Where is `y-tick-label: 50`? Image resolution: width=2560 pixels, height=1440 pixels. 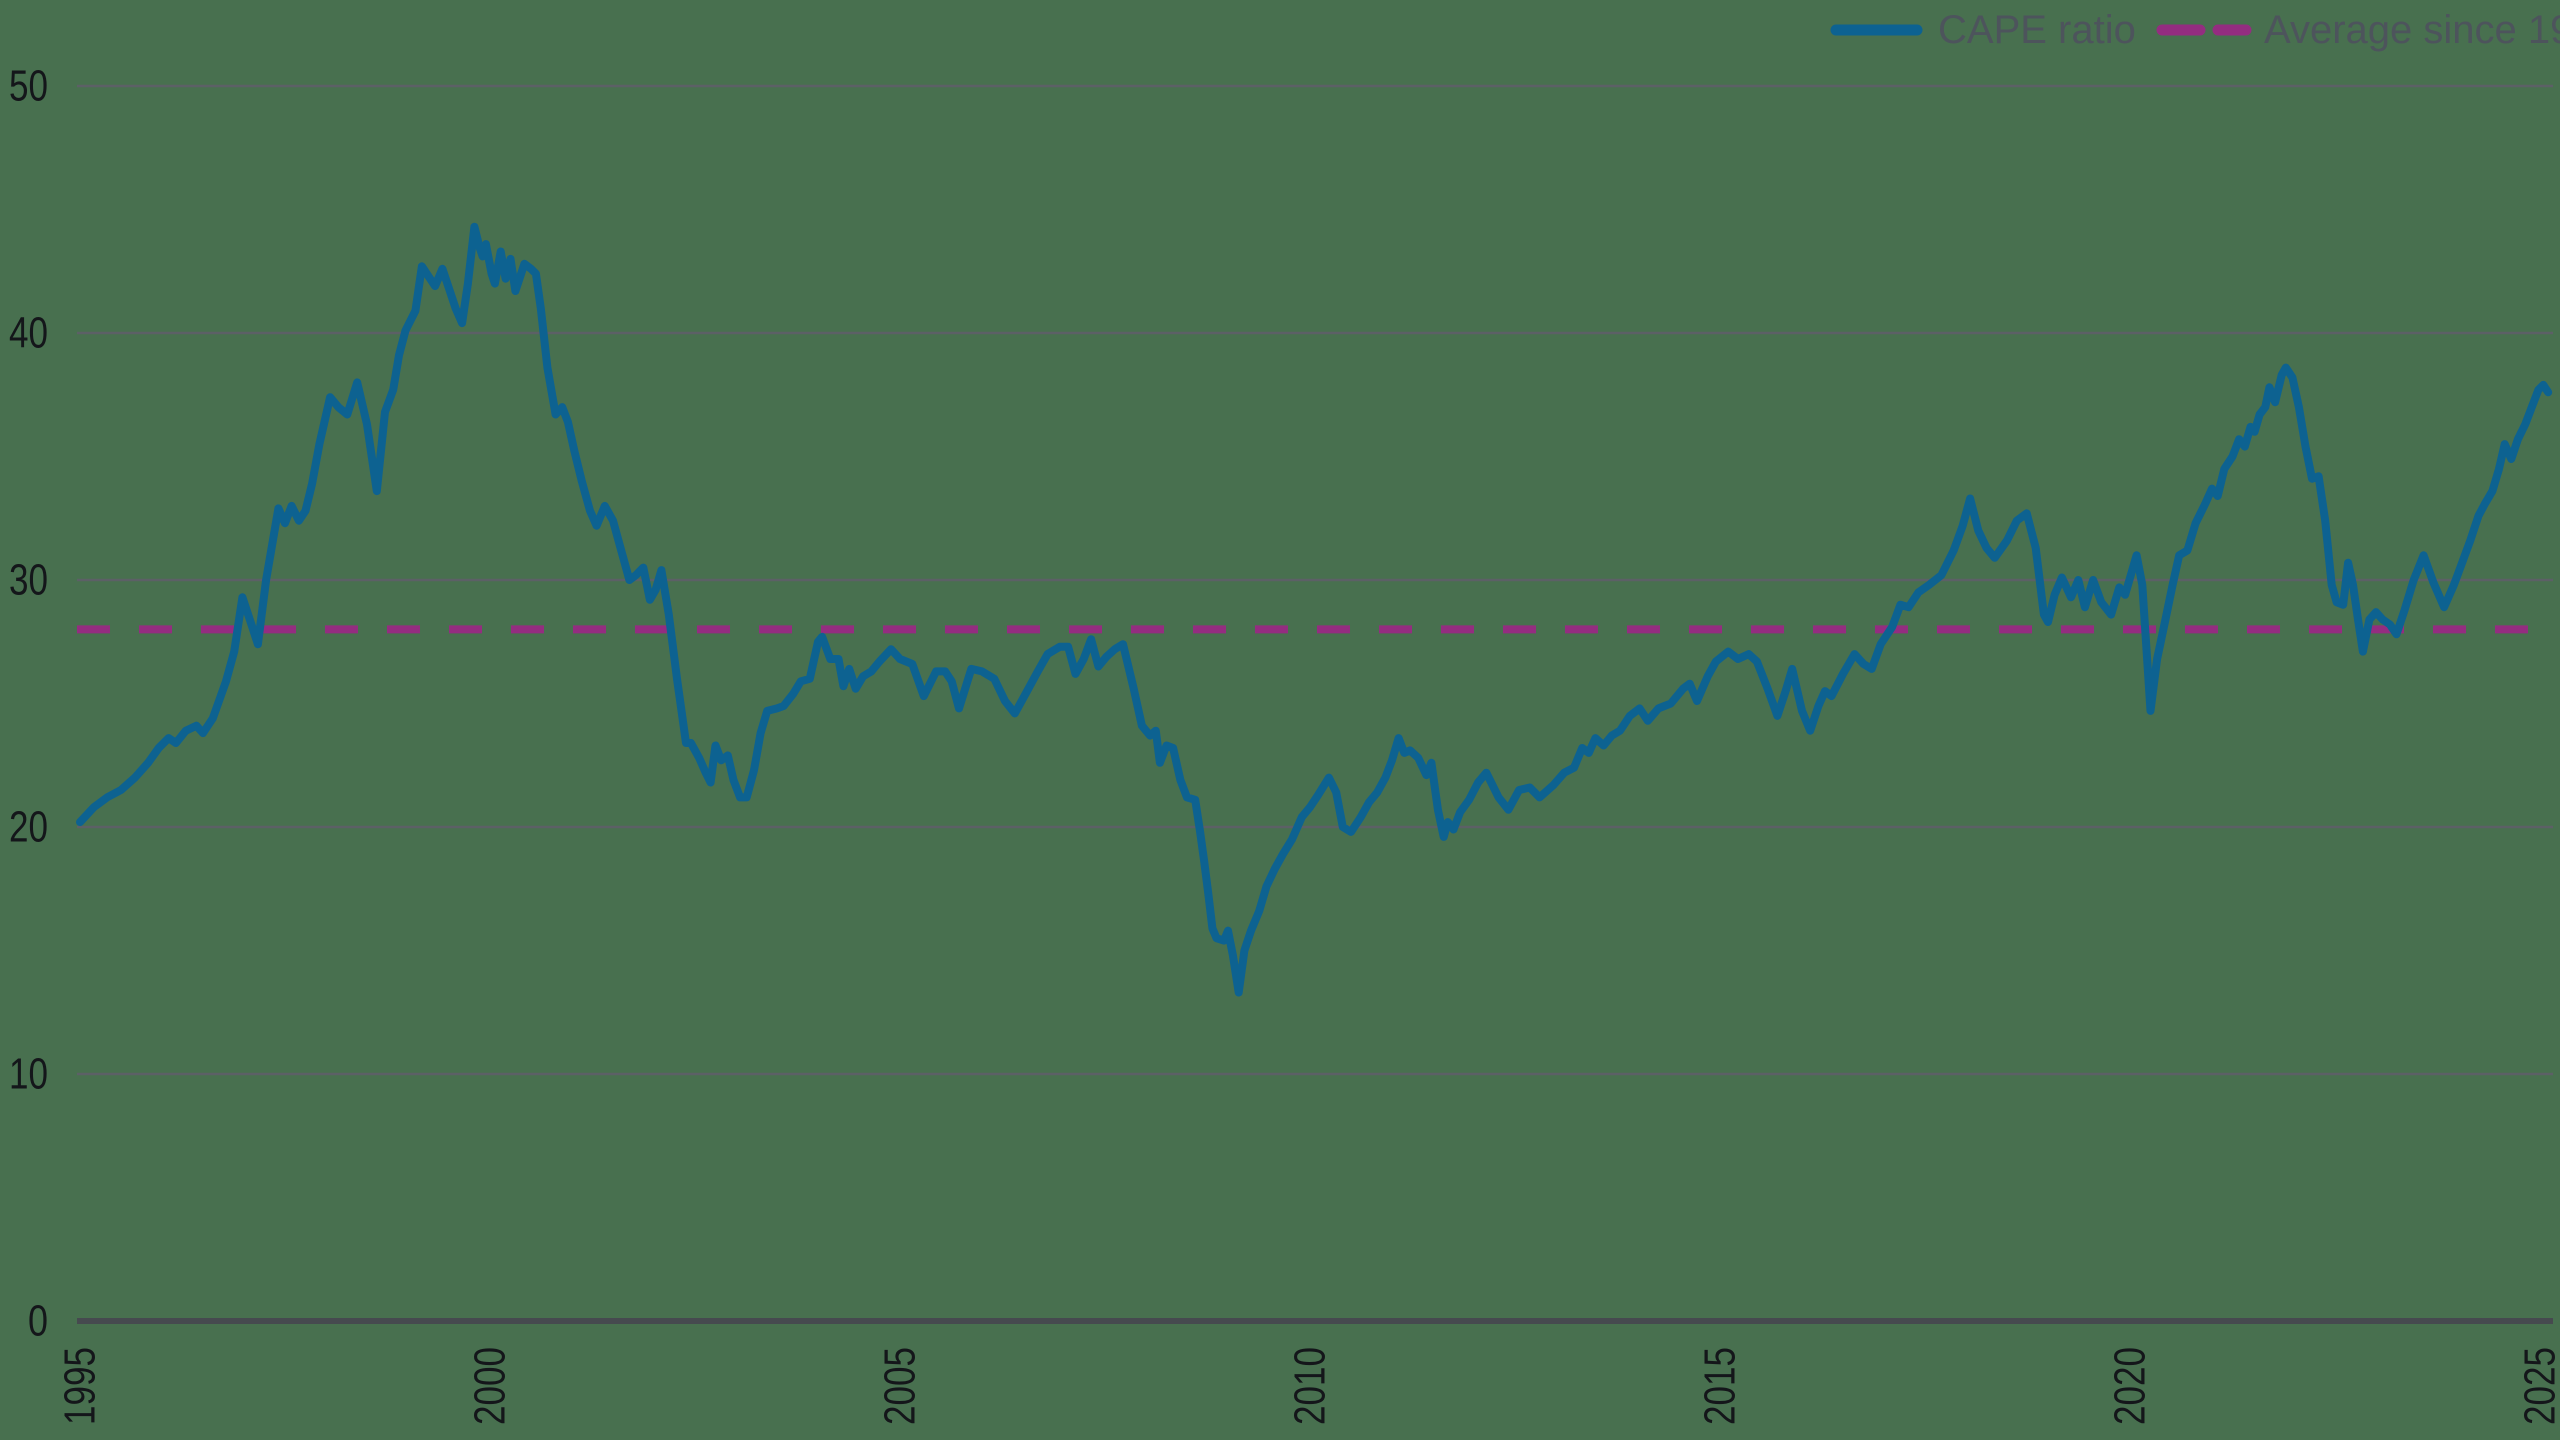
y-tick-label: 50 is located at coordinates (28, 86).